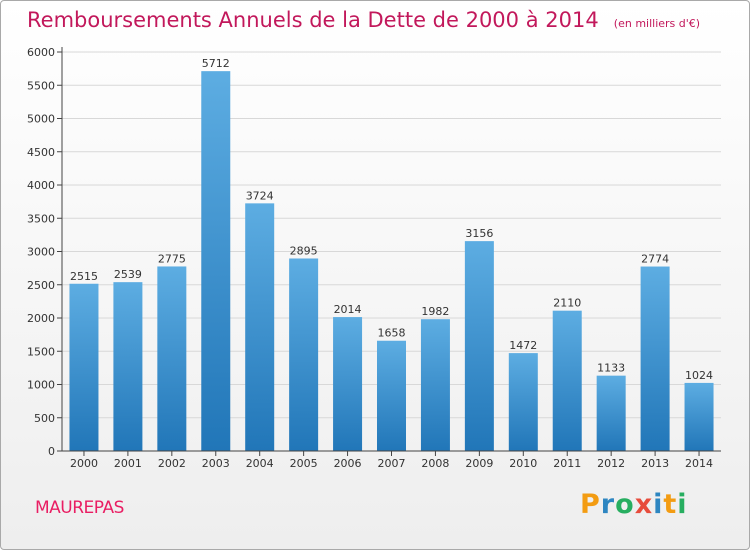 This screenshot has width=750, height=550. I want to click on y-tick-label: 0, so click(51, 451).